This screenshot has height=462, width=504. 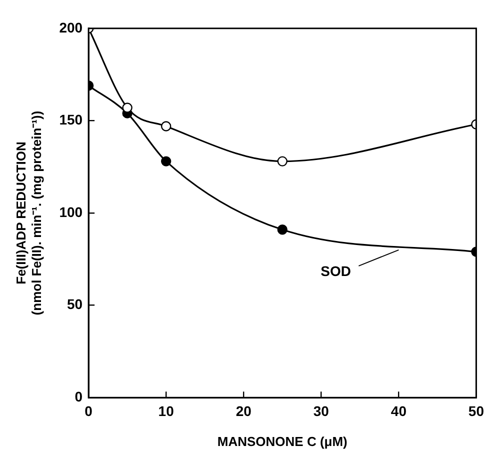 I want to click on x-tick-label: 10, so click(x=166, y=410).